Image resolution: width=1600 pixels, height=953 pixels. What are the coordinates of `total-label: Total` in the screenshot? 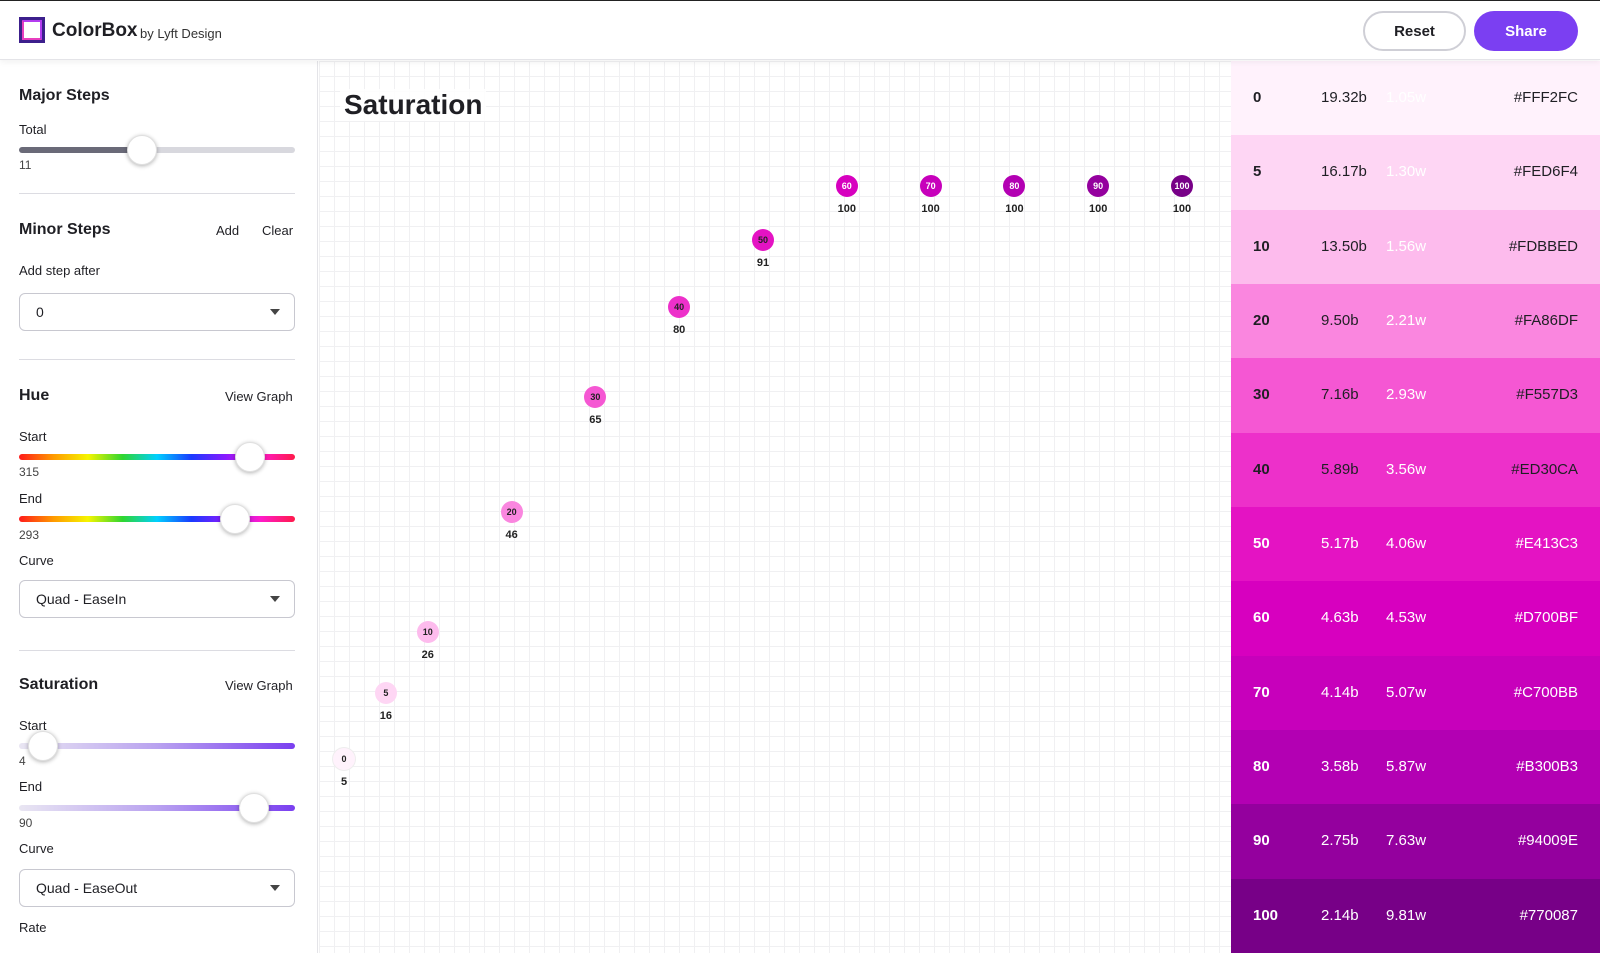 It's located at (33, 129).